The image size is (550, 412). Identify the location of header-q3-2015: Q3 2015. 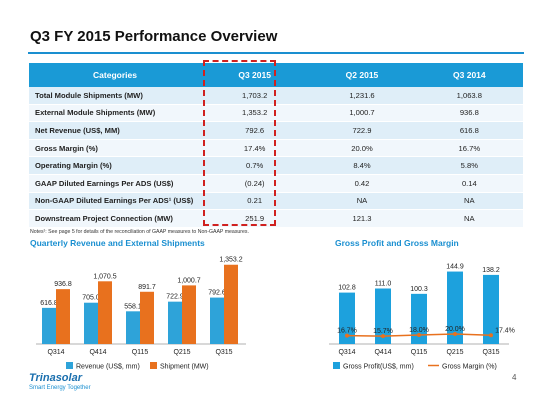
(255, 75).